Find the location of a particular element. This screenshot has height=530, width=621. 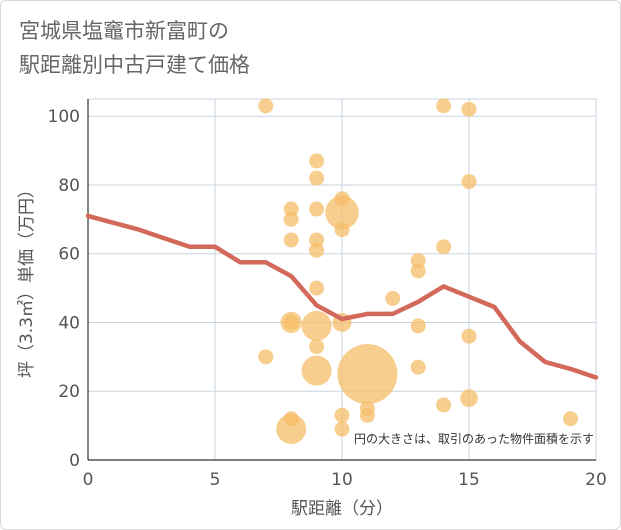

x-tick-label: 5 is located at coordinates (215, 480).